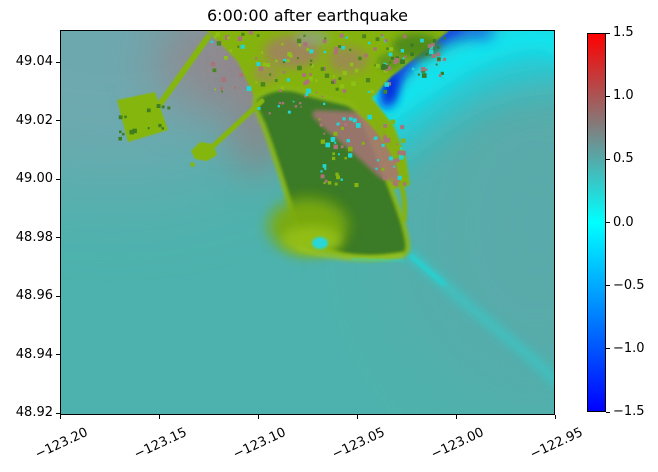 The width and height of the screenshot is (658, 472). I want to click on y-axis-tick-label: 49.04, so click(34, 61).